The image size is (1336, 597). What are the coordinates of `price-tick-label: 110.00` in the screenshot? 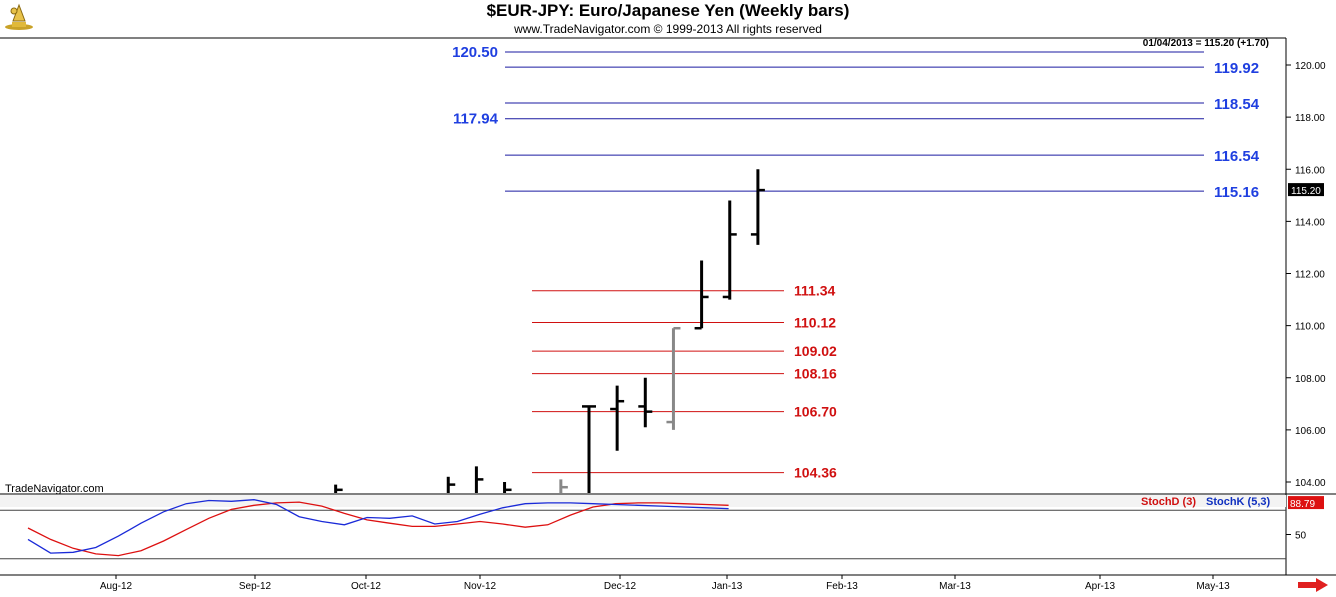 It's located at (1310, 327).